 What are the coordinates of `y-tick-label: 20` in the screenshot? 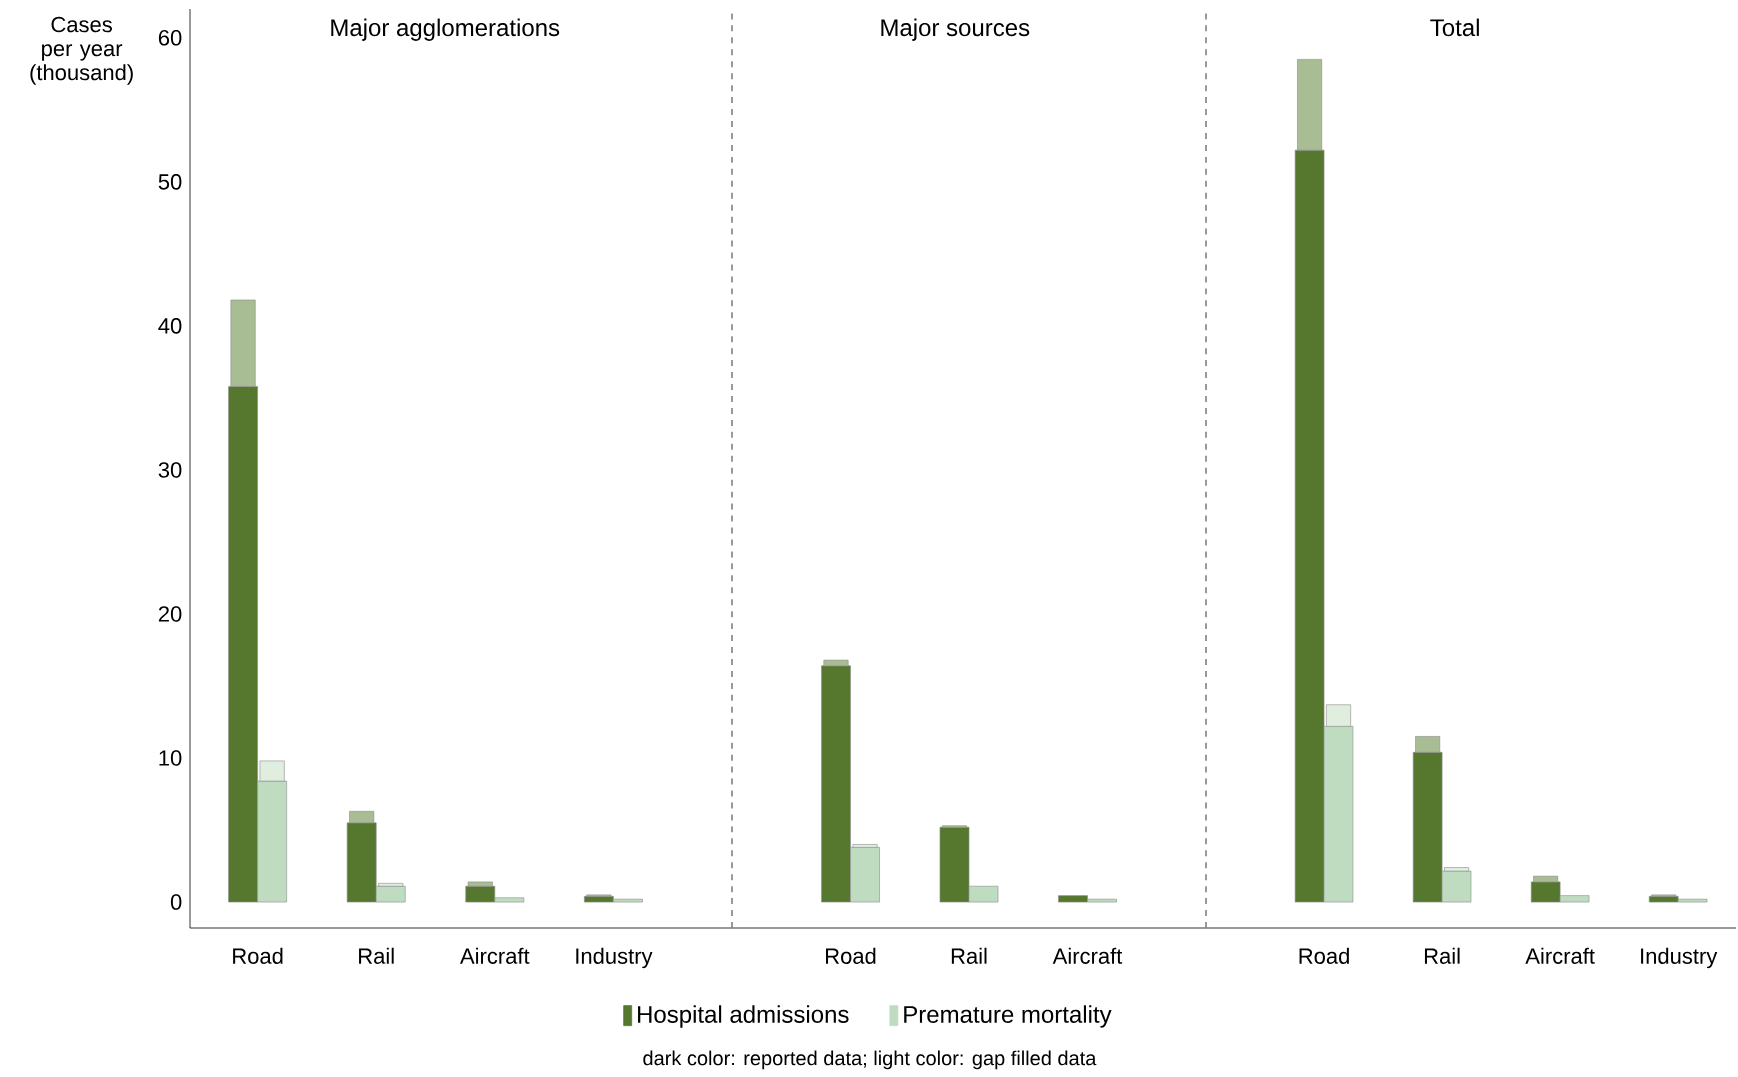 It's located at (170, 614).